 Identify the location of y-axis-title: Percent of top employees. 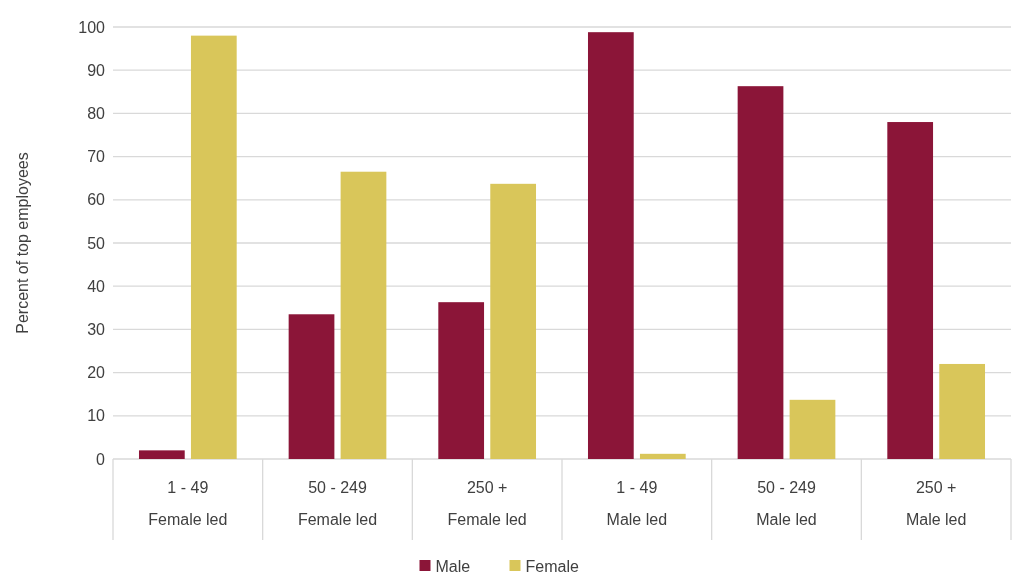
(22, 243).